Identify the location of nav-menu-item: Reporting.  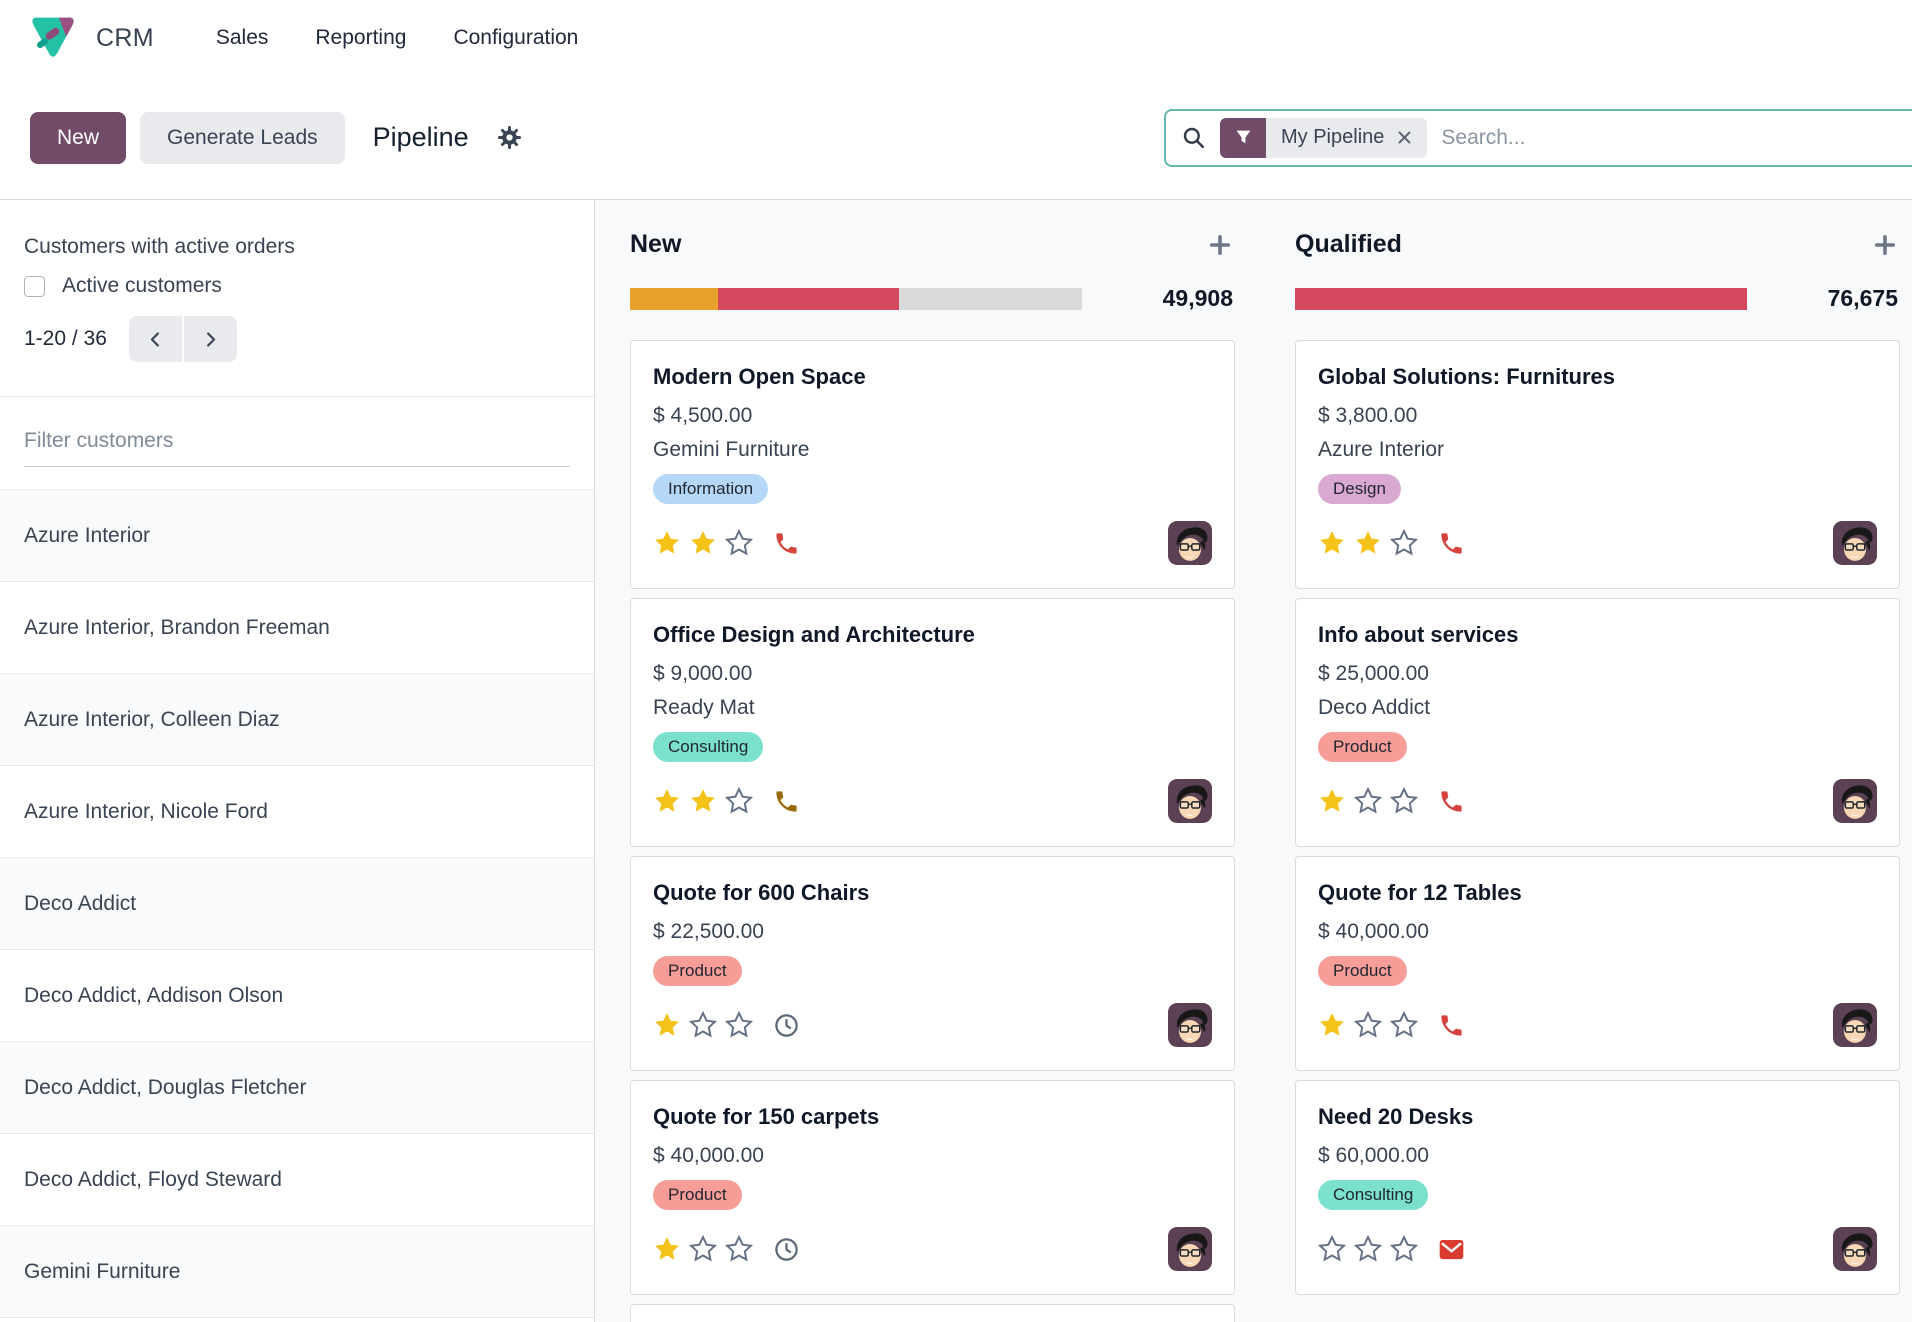
(361, 37).